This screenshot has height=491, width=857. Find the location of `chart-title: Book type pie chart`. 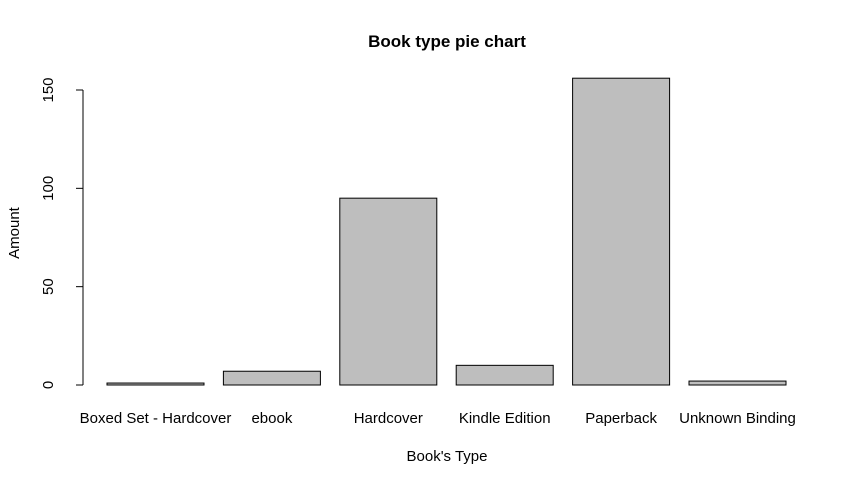

chart-title: Book type pie chart is located at coordinates (447, 41).